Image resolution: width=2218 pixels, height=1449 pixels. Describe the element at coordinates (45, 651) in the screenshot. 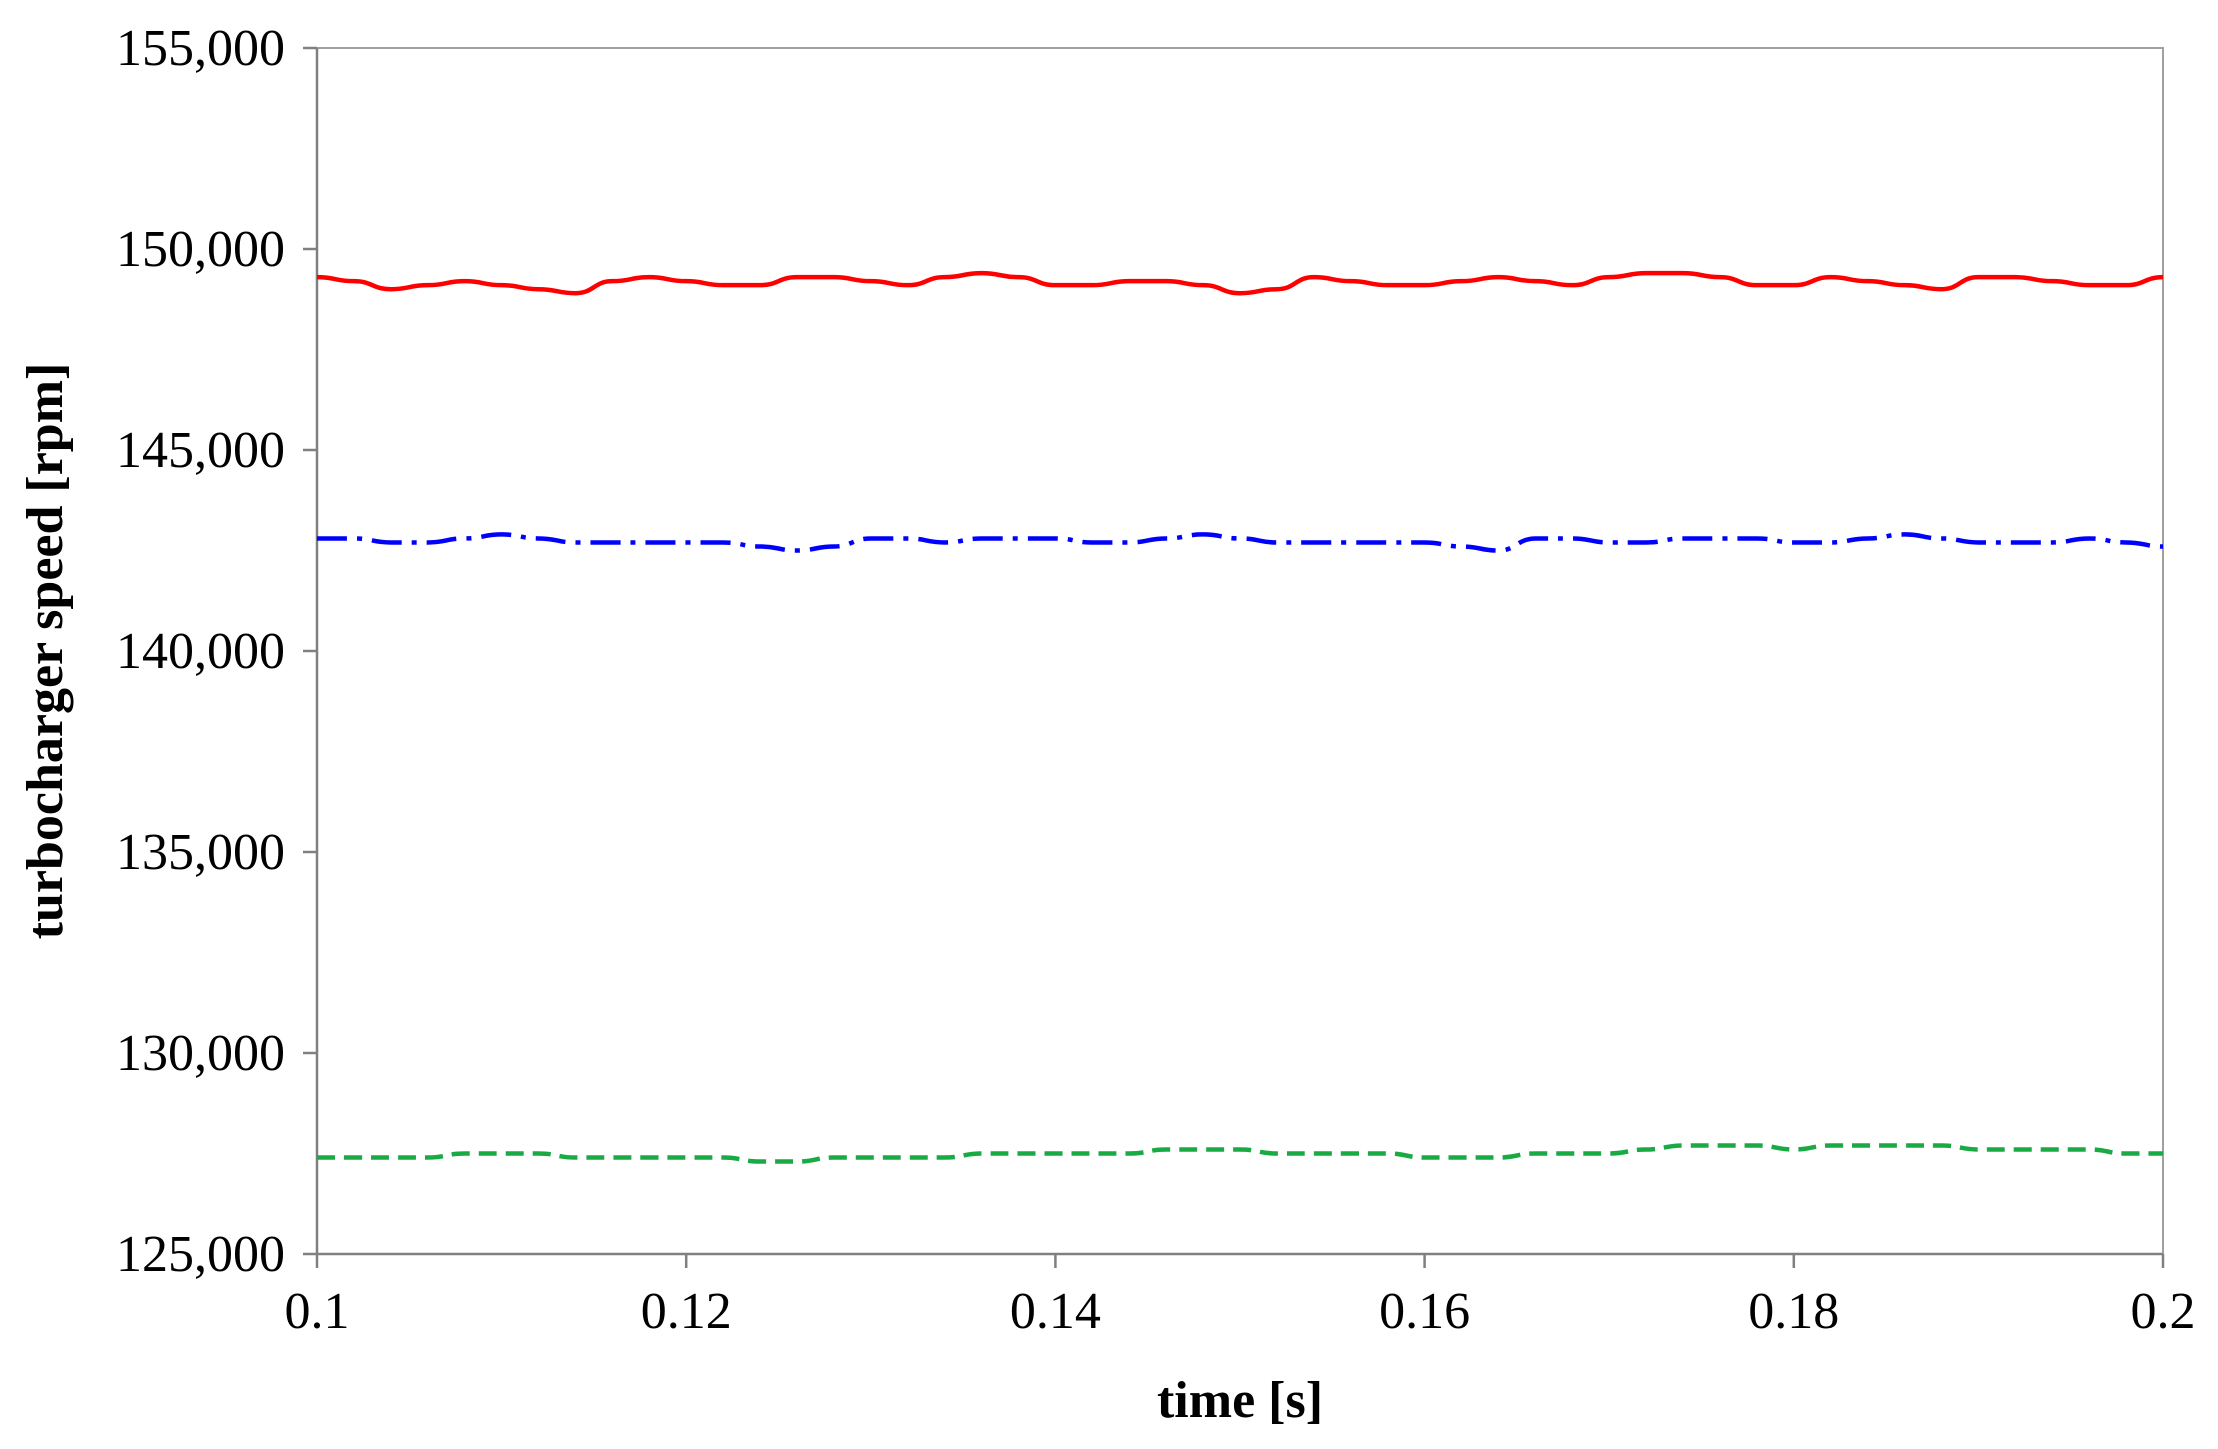

I see `y-axis-title: turbocharger speed [rpm]` at that location.